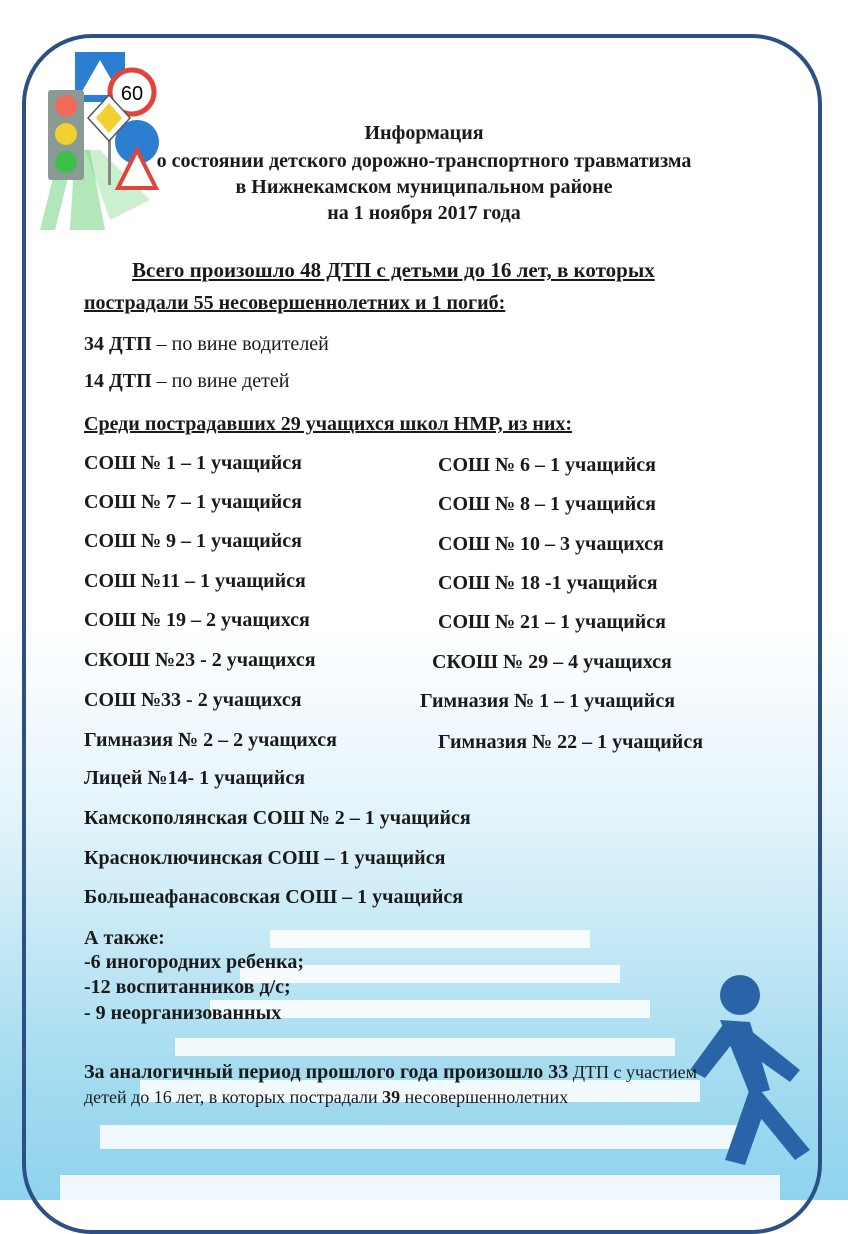  Describe the element at coordinates (193, 463) in the screenshot. I see `school-item: СОШ № 1 – 1 учащийся` at that location.